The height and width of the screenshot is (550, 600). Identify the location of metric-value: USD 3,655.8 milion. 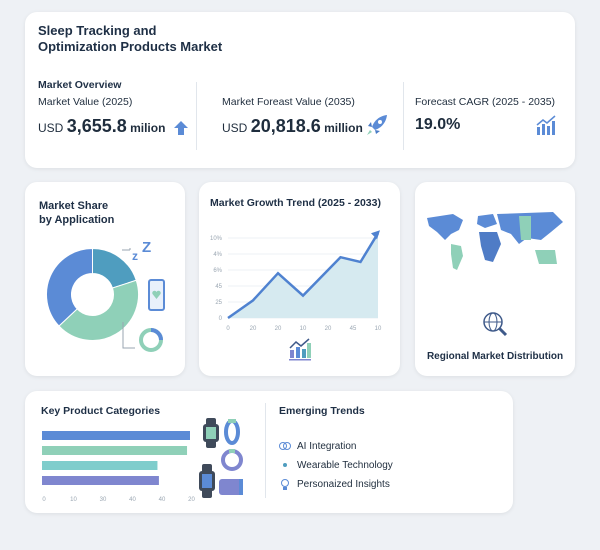
(101, 126).